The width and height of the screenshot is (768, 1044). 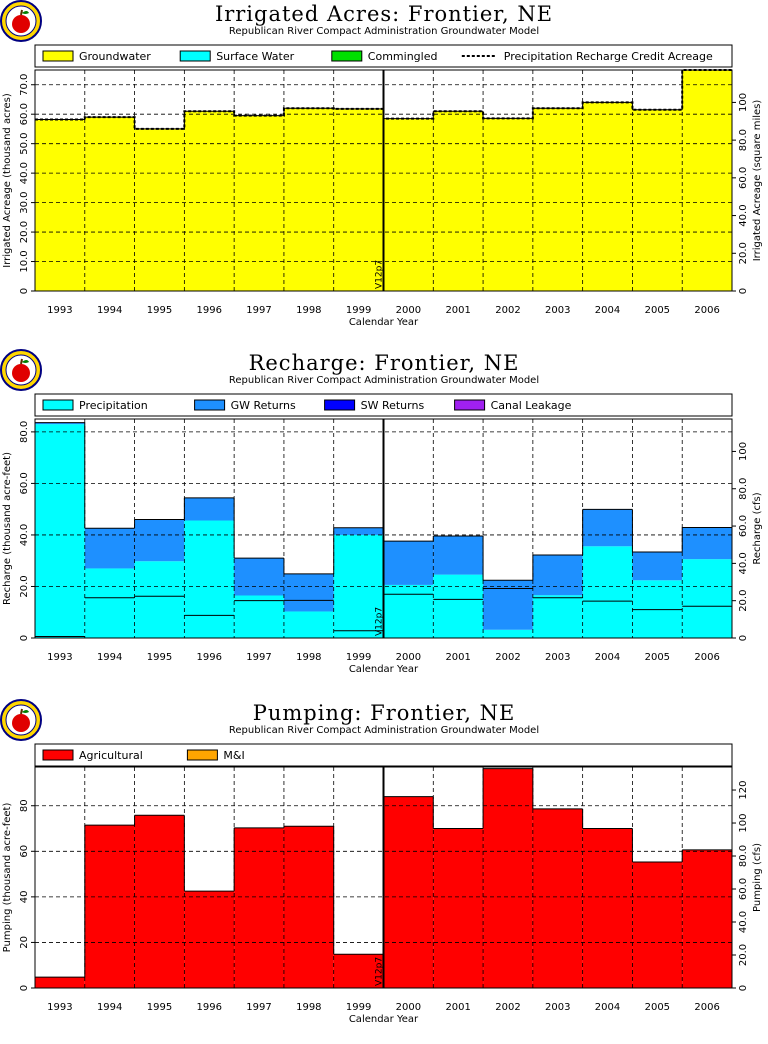 What do you see at coordinates (393, 405) in the screenshot?
I see `legend-label: SW Returns` at bounding box center [393, 405].